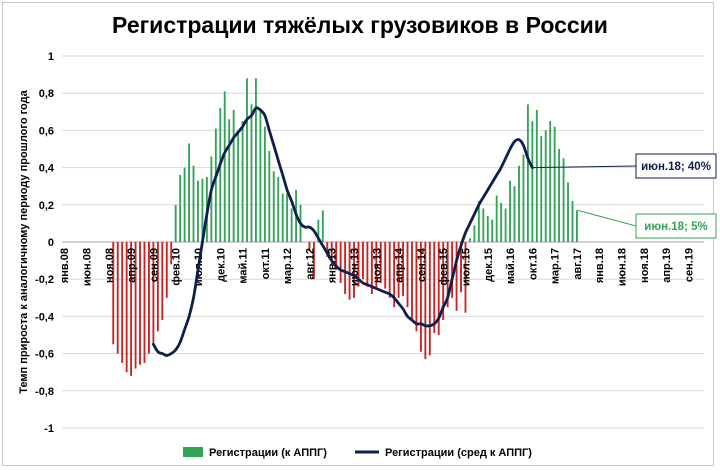  I want to click on x-tick-label: сен.14, so click(422, 264).